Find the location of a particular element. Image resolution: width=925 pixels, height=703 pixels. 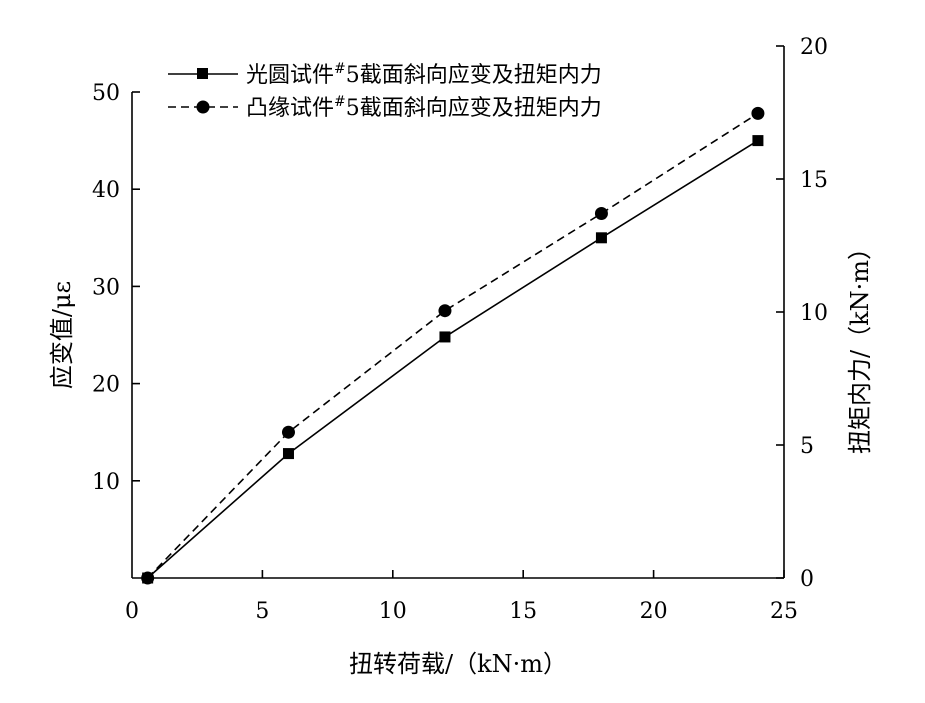

legend-label-dashed-a: 凸缘试件 is located at coordinates (290, 108).